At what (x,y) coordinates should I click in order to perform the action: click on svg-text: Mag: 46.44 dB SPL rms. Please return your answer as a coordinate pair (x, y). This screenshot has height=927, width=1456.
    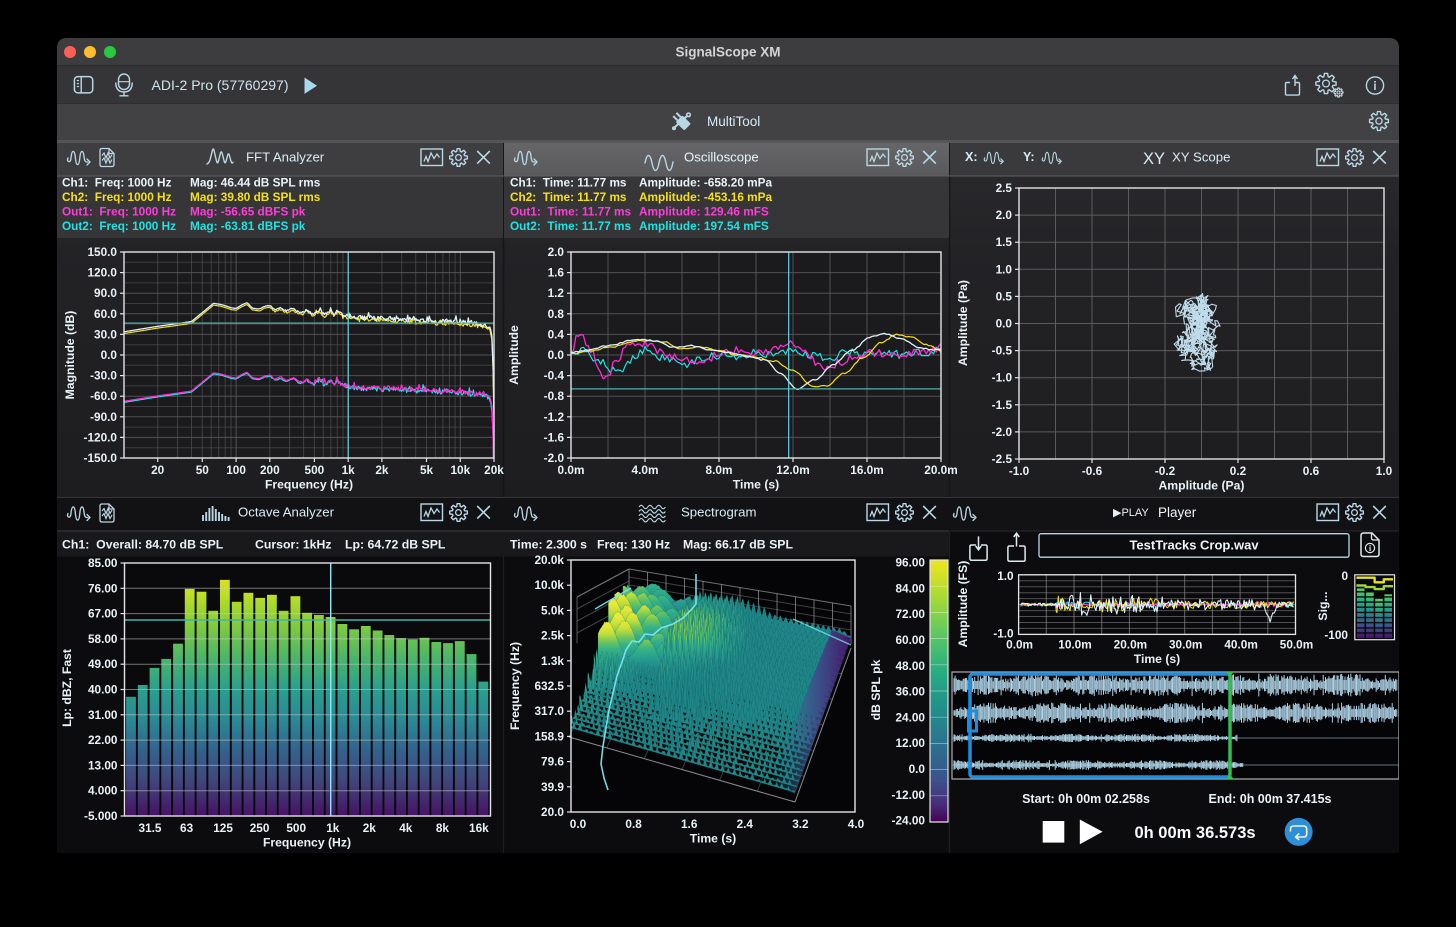
    Looking at the image, I should click on (255, 182).